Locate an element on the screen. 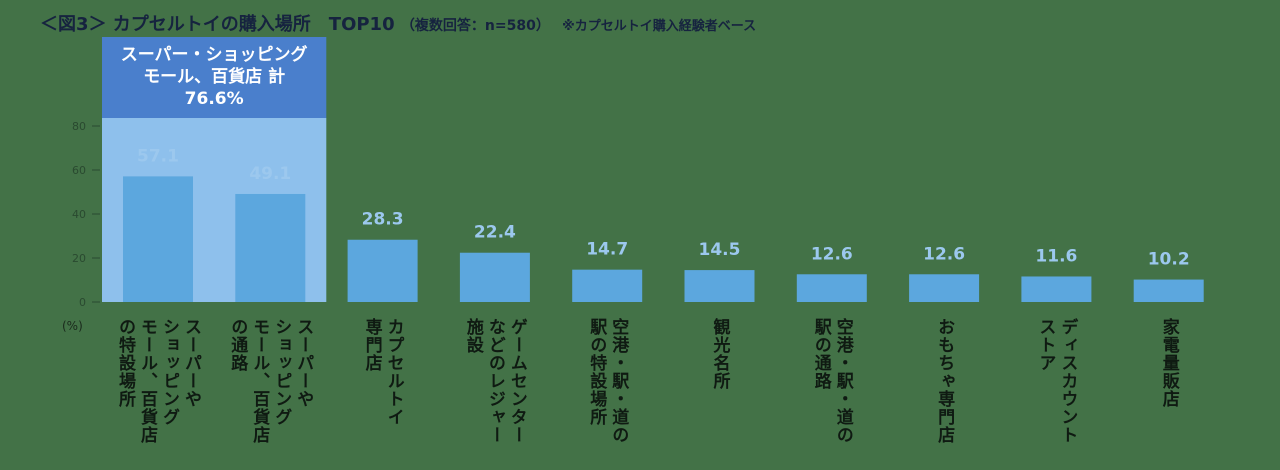 The image size is (1280, 470). highlight-label-line: 76.6% is located at coordinates (214, 99).